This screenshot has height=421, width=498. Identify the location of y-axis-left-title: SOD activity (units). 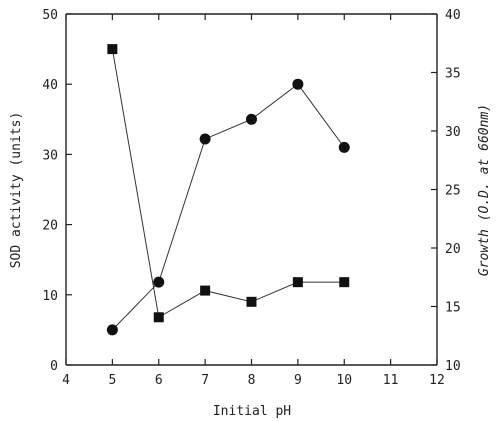
(16, 190).